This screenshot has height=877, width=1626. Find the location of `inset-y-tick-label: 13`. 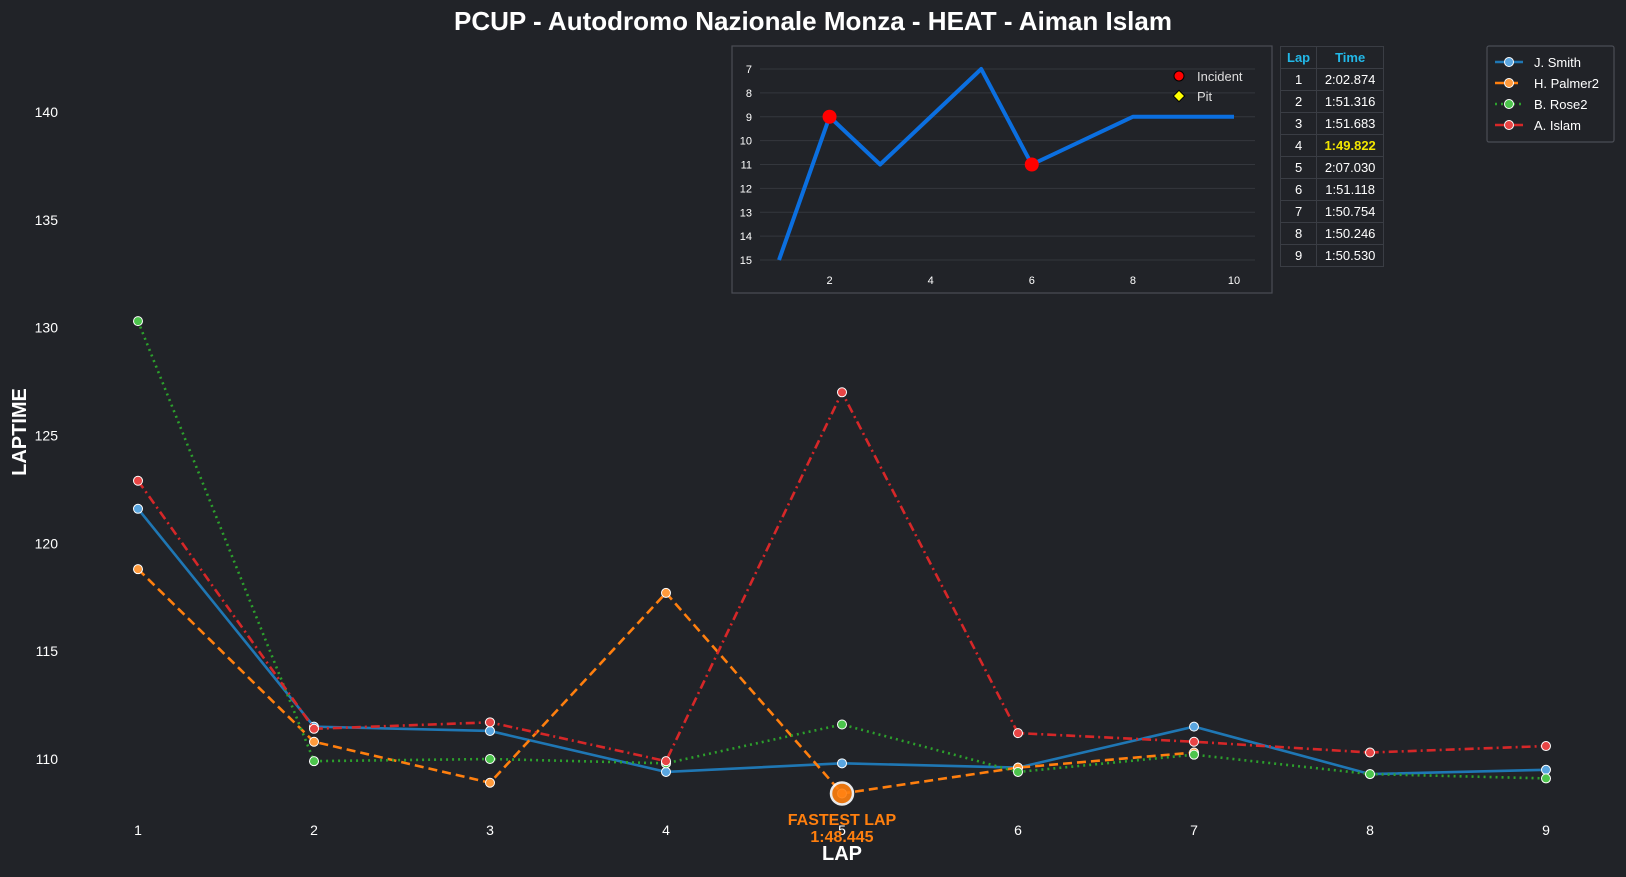

inset-y-tick-label: 13 is located at coordinates (746, 213).